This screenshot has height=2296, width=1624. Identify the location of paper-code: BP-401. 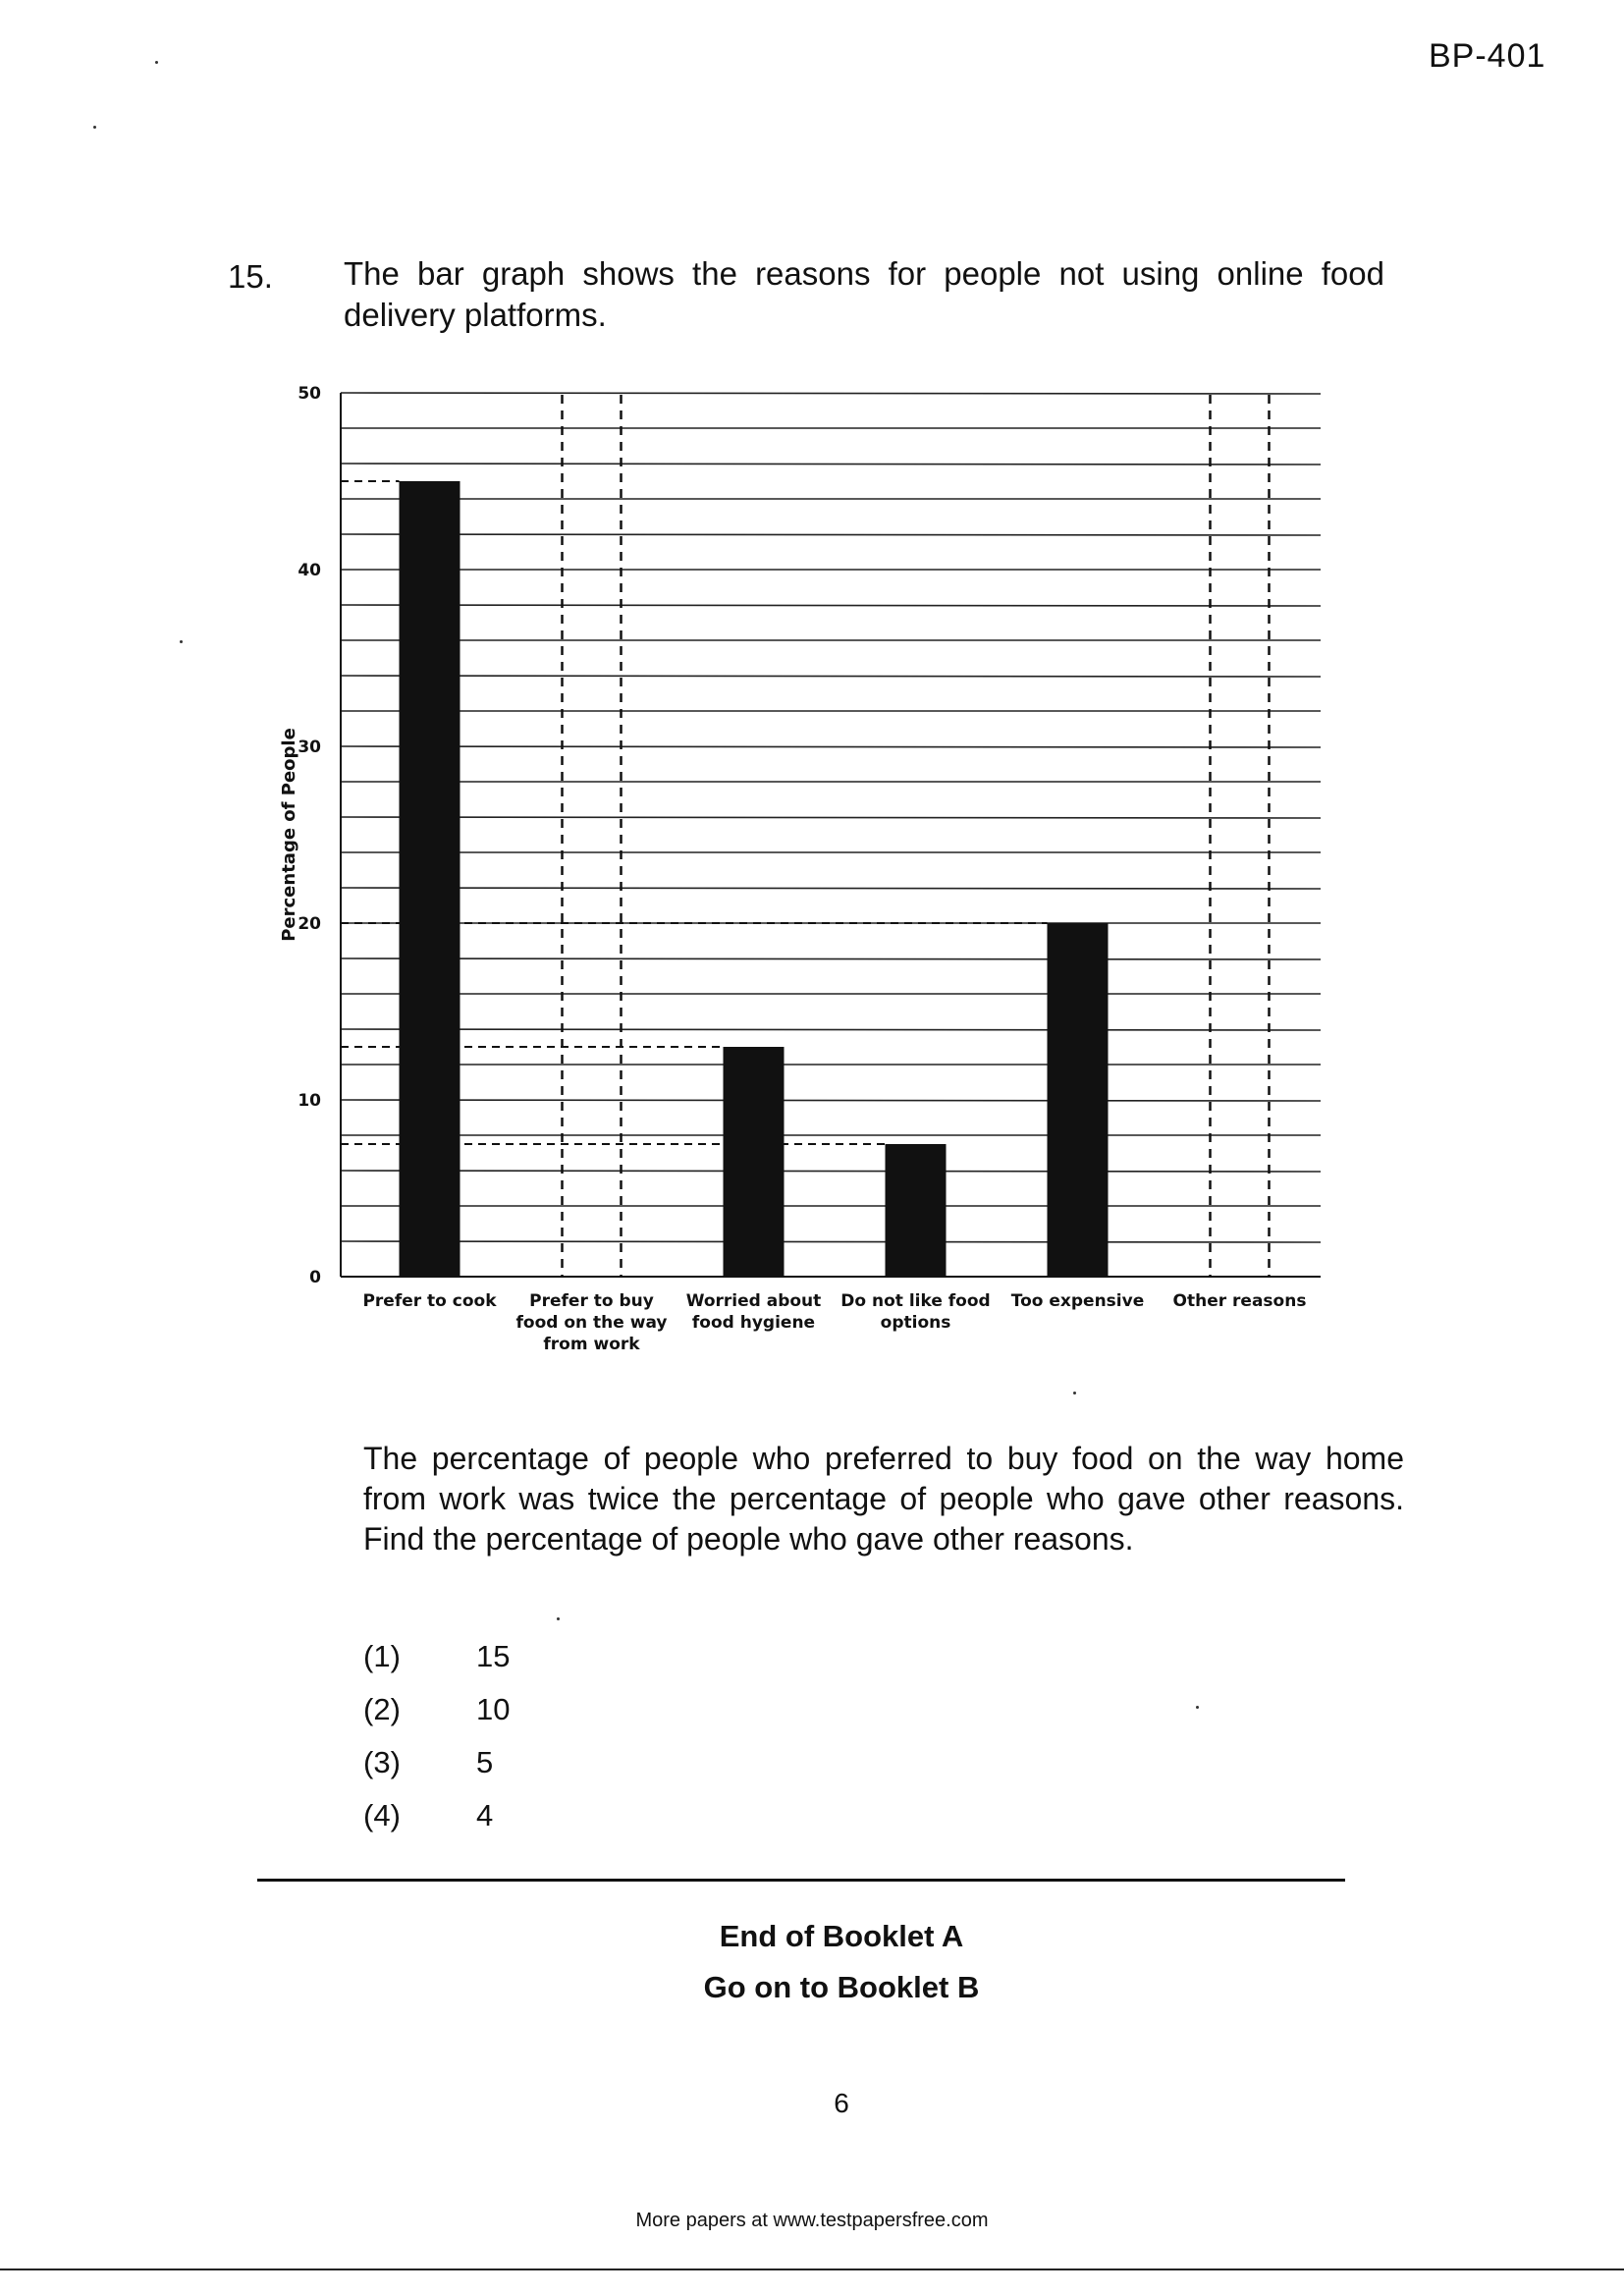
(1487, 56).